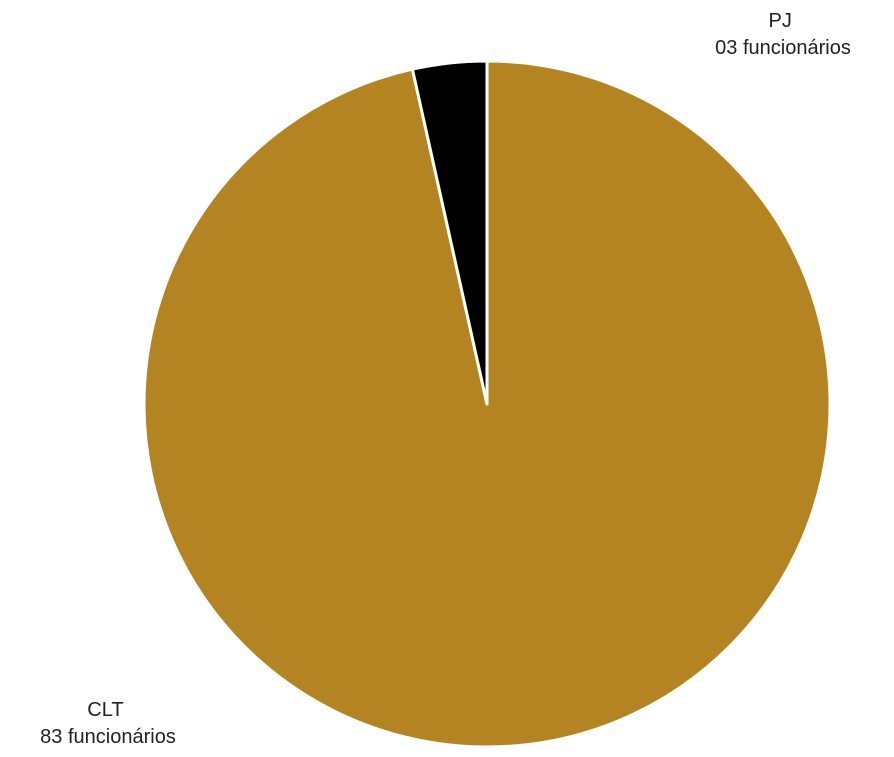 Image resolution: width=894 pixels, height=757 pixels. Describe the element at coordinates (449, 232) in the screenshot. I see `pie-slice-pj` at that location.